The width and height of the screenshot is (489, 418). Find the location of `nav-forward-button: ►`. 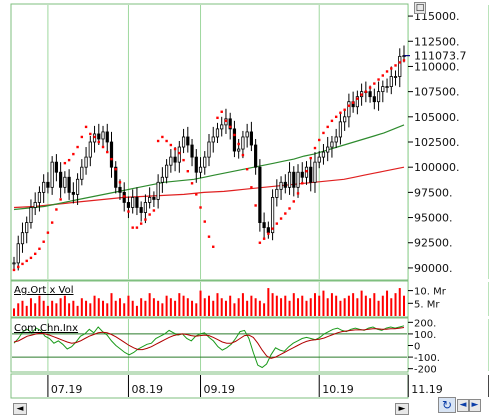

nav-forward-button: ► is located at coordinates (475, 405).